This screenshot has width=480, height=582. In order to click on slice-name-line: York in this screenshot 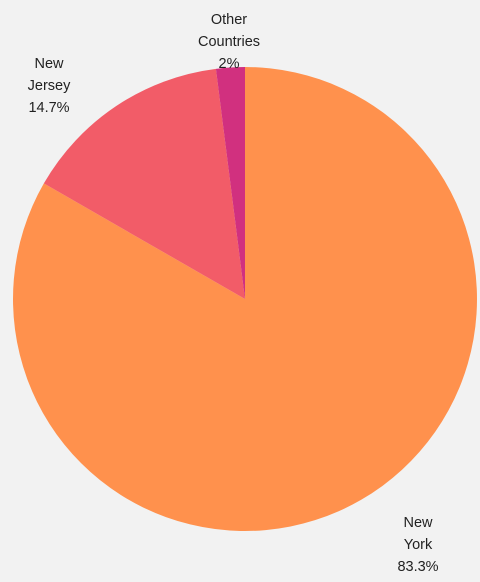, I will do `click(418, 545)`.